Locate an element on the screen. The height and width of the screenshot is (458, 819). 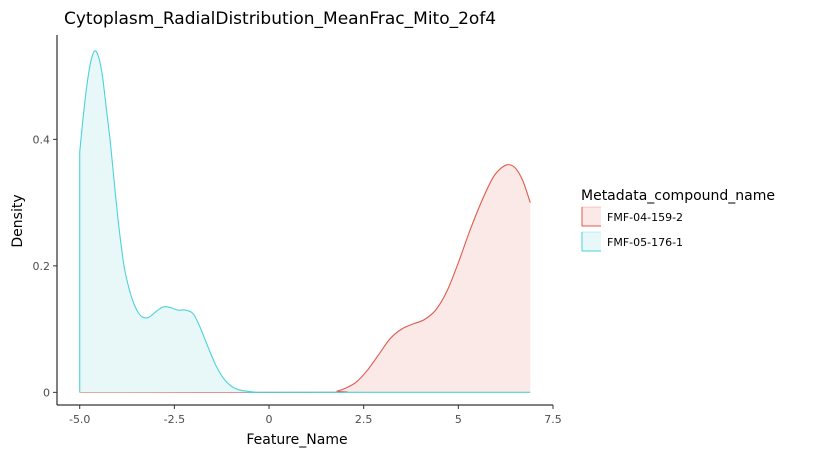
y-tick-label: 0.2 is located at coordinates (42, 266).